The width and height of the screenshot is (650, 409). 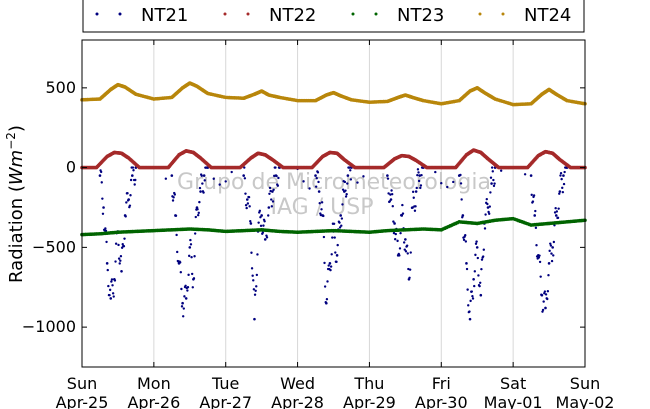 I want to click on y-tick-label: 0, so click(x=71, y=167).